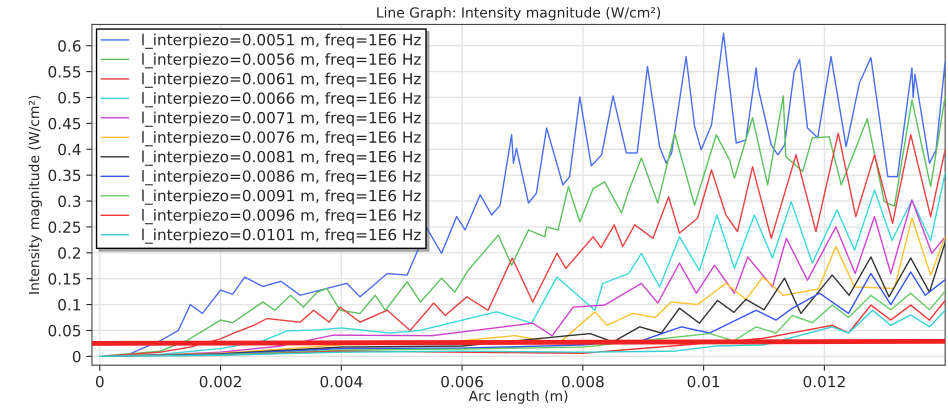  What do you see at coordinates (583, 382) in the screenshot?
I see `x-tick-label: 0.008` at bounding box center [583, 382].